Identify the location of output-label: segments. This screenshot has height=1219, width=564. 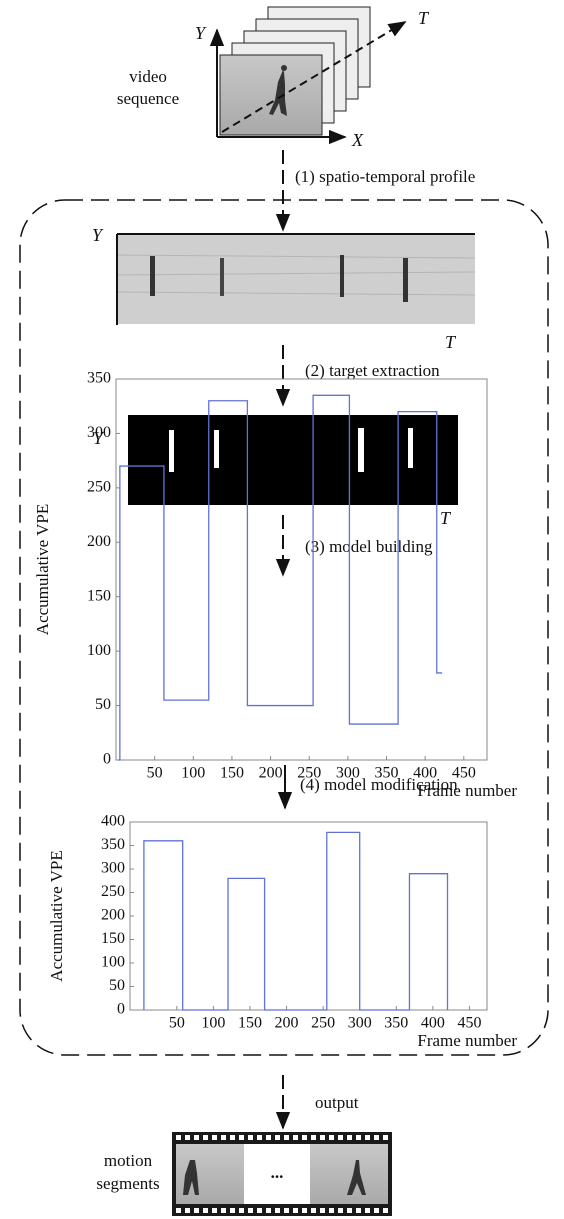
(127, 1183).